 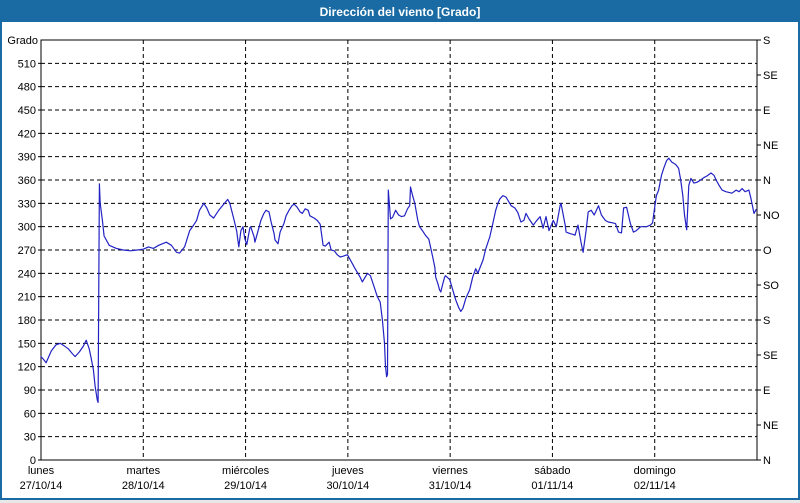 What do you see at coordinates (30, 391) in the screenshot?
I see `y-axis-tick-label: 90` at bounding box center [30, 391].